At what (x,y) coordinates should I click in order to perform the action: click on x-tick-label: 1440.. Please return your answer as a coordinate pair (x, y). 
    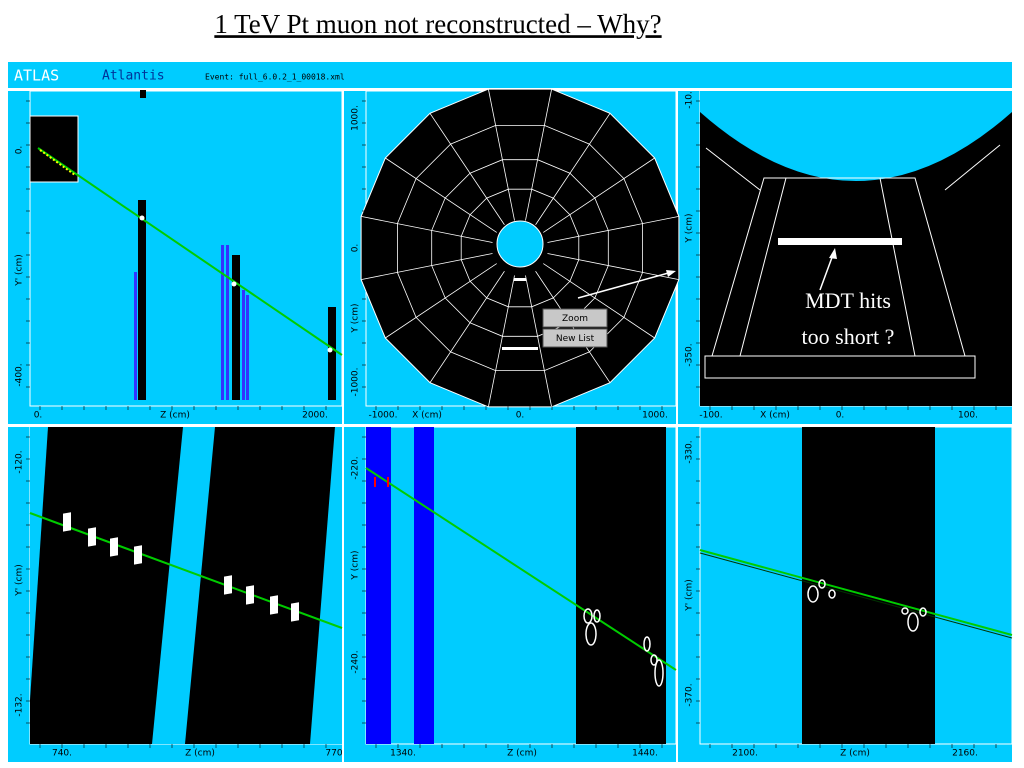
    Looking at the image, I should click on (645, 754).